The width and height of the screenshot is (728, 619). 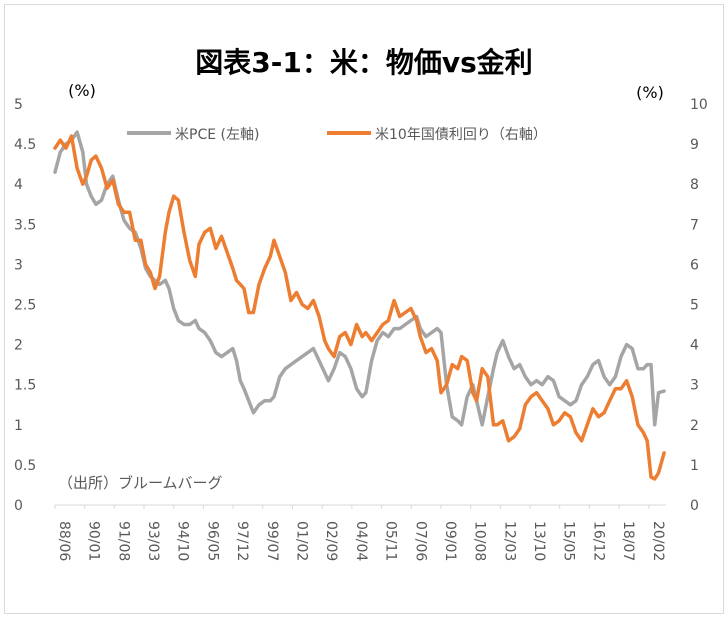 I want to click on y-left-tick-label: 2, so click(x=18, y=346).